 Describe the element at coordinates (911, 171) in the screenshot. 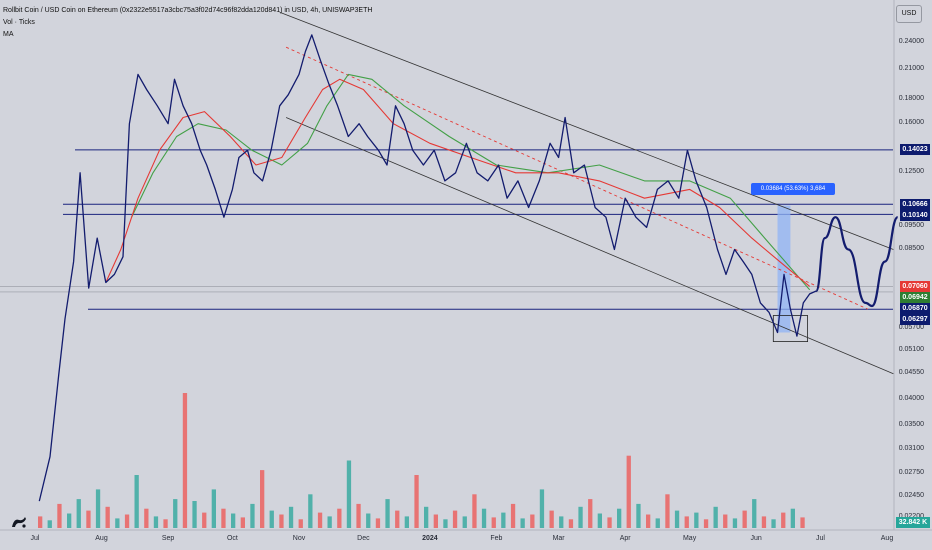

I see `price-tick-label: 0.12500` at that location.